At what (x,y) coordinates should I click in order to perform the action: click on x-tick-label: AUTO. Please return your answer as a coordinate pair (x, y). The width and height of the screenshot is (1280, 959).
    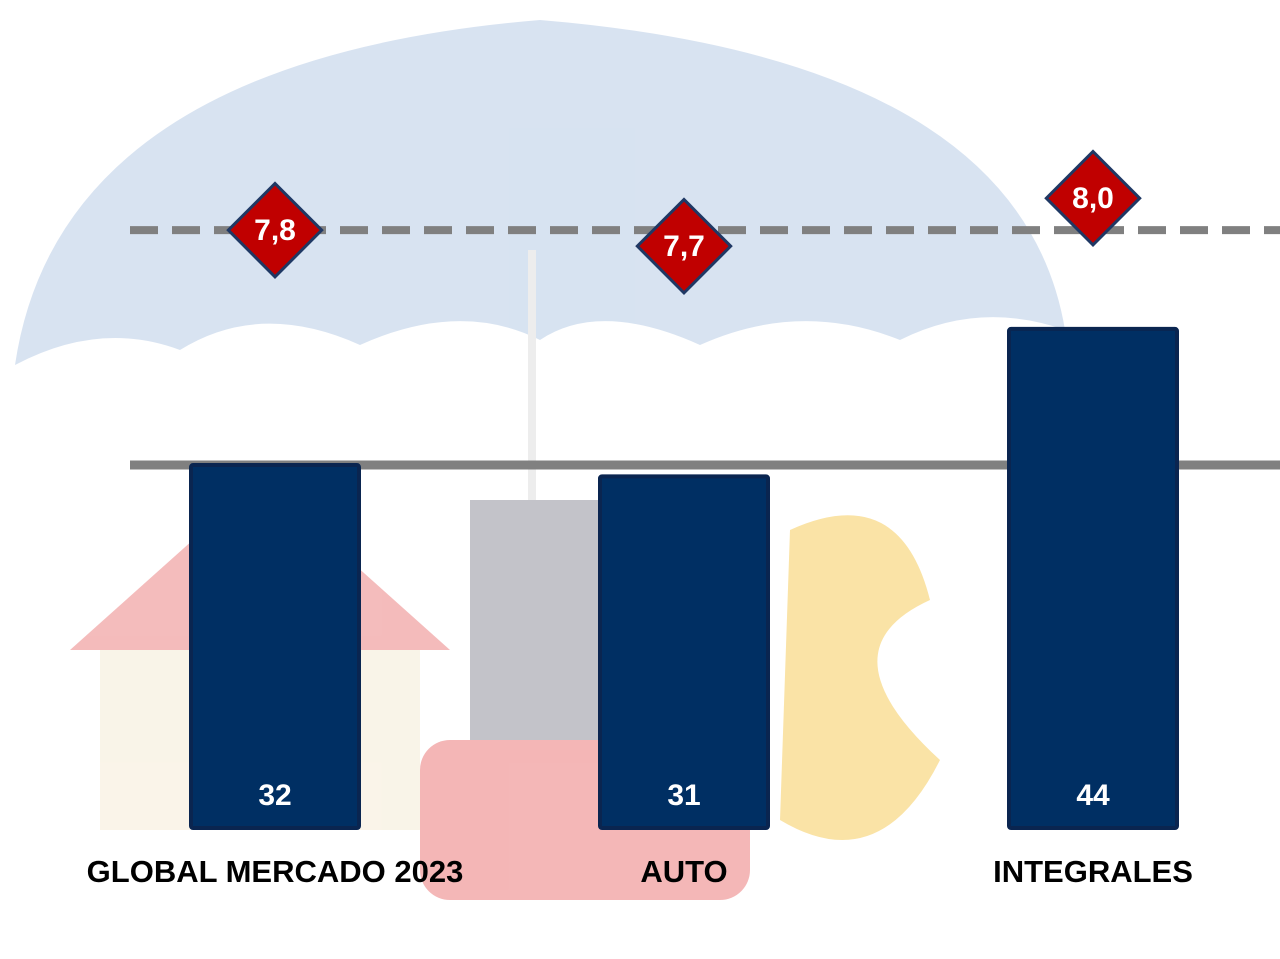
    Looking at the image, I should click on (684, 871).